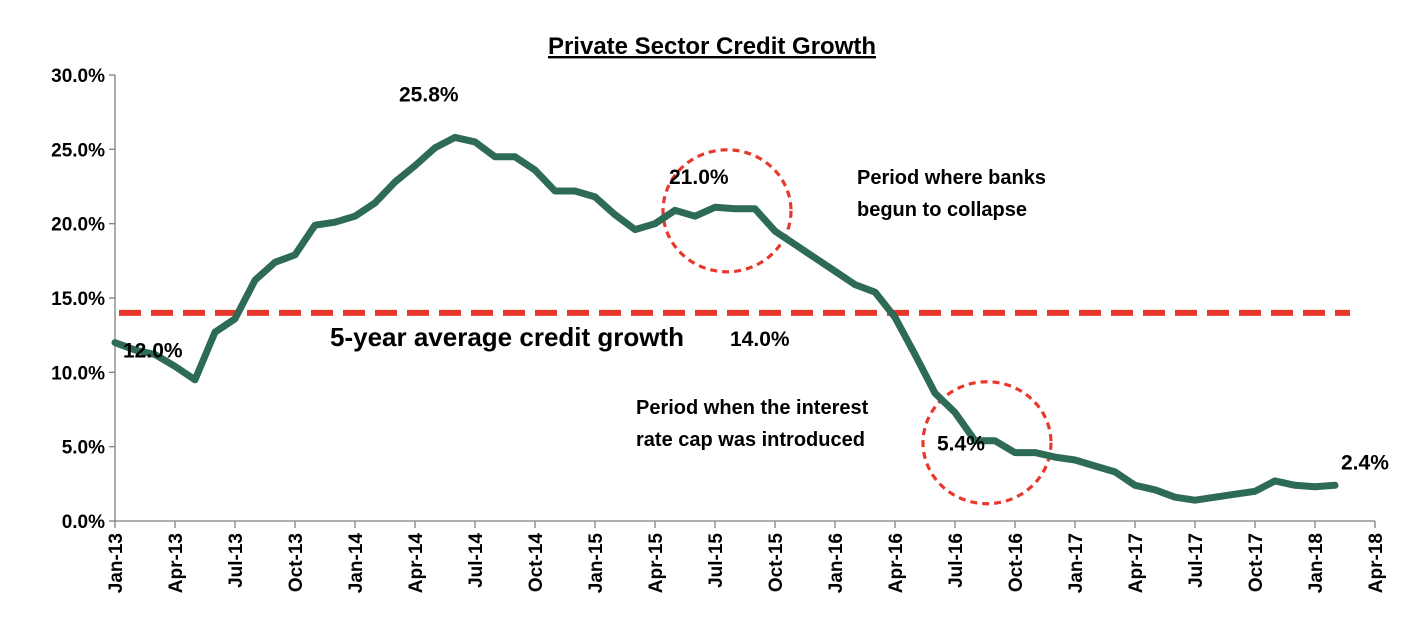 Image resolution: width=1426 pixels, height=640 pixels. I want to click on x-tick-label: Apr-18, so click(1376, 563).